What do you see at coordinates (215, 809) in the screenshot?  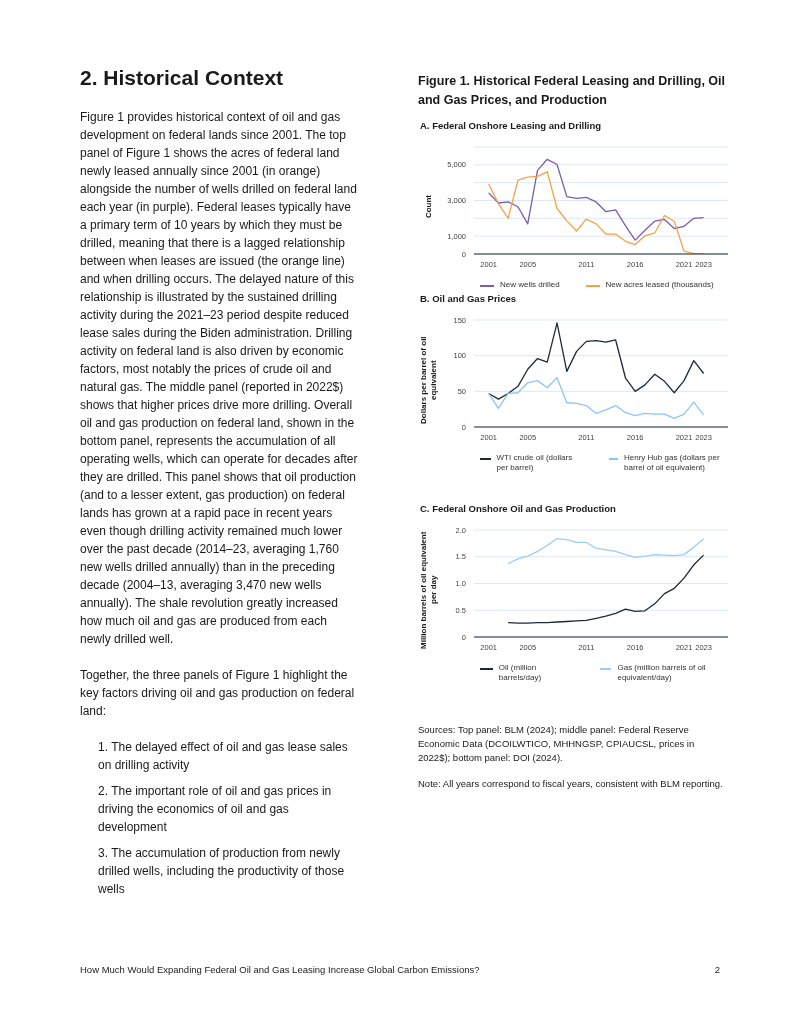 I see `text: 2. The important role of oil and gas prices in driving the economics of oil and gas development` at bounding box center [215, 809].